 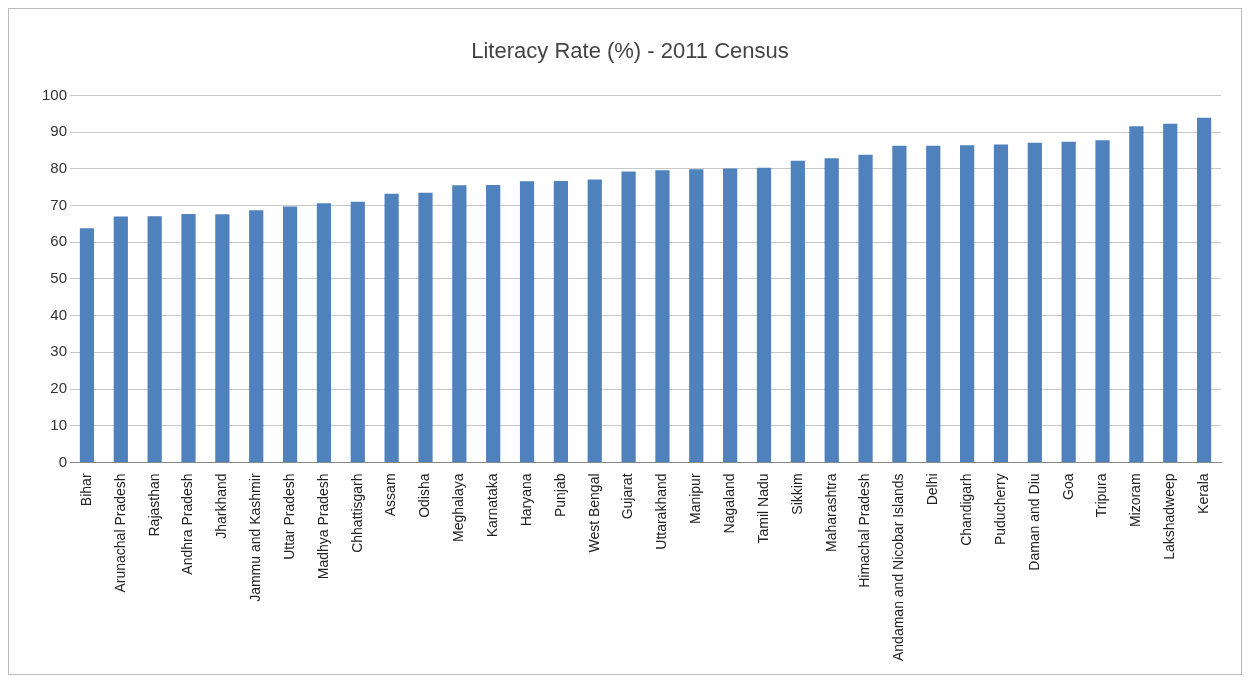 What do you see at coordinates (695, 499) in the screenshot?
I see `x-tick-label: Manipur` at bounding box center [695, 499].